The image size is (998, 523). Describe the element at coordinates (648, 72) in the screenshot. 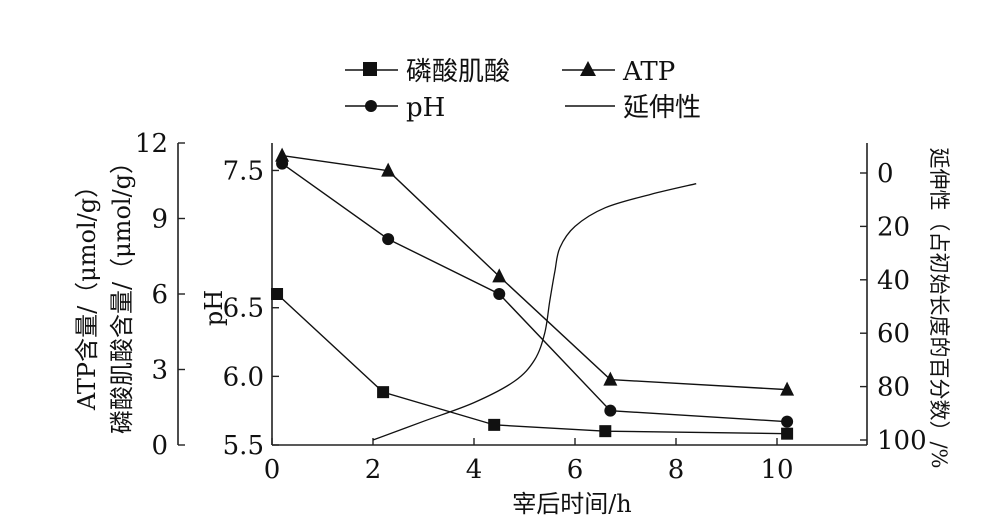

I see `legend-label-atp: ATP` at that location.